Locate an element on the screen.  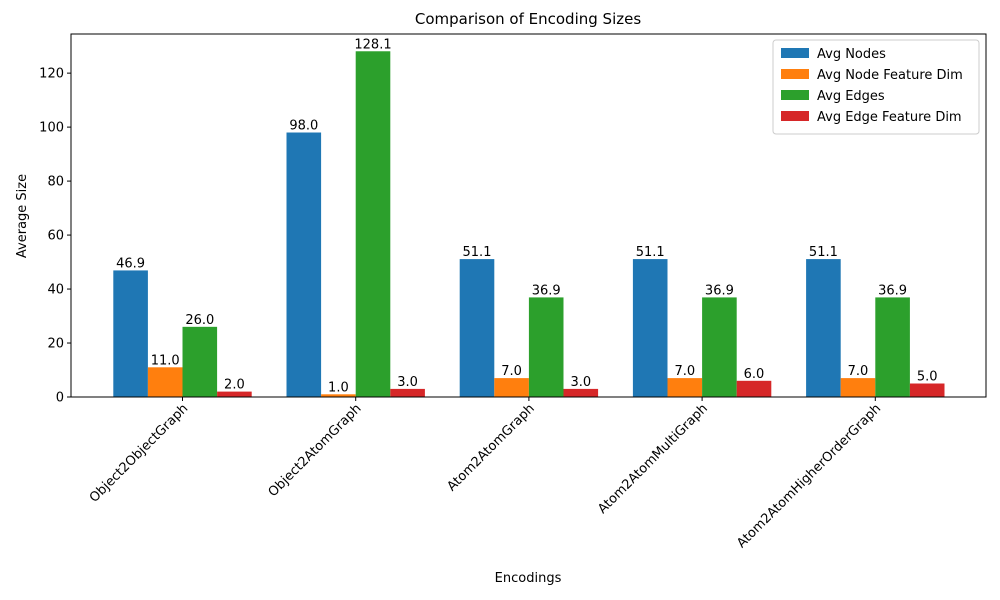
legend-label: Avg Edges is located at coordinates (851, 96).